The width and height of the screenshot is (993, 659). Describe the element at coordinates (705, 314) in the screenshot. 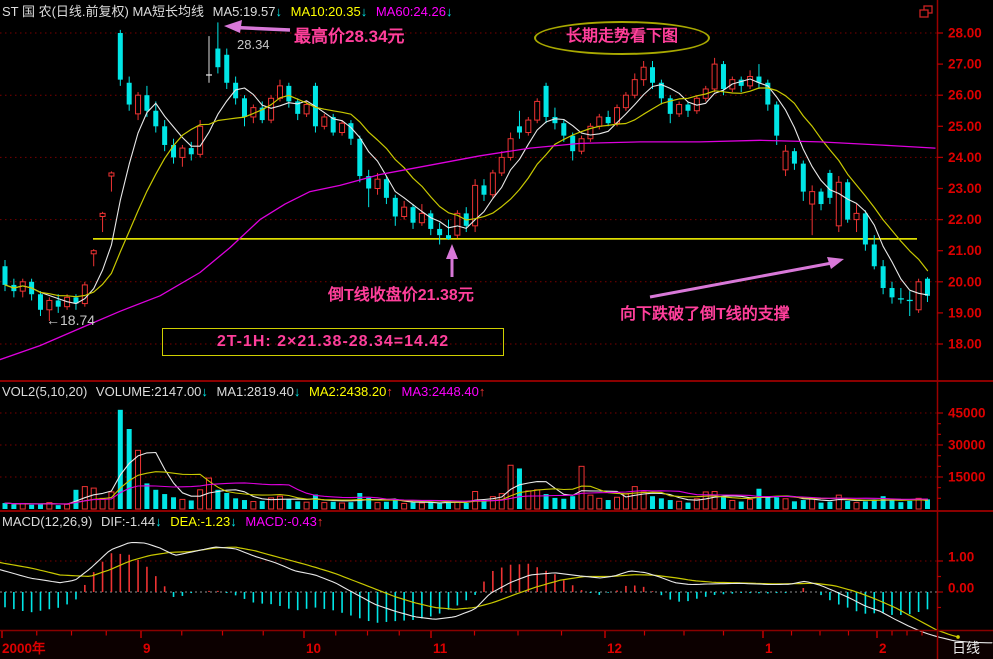

I see `annotation-support-breakdown: 向下跌破了倒T线的支撑` at that location.